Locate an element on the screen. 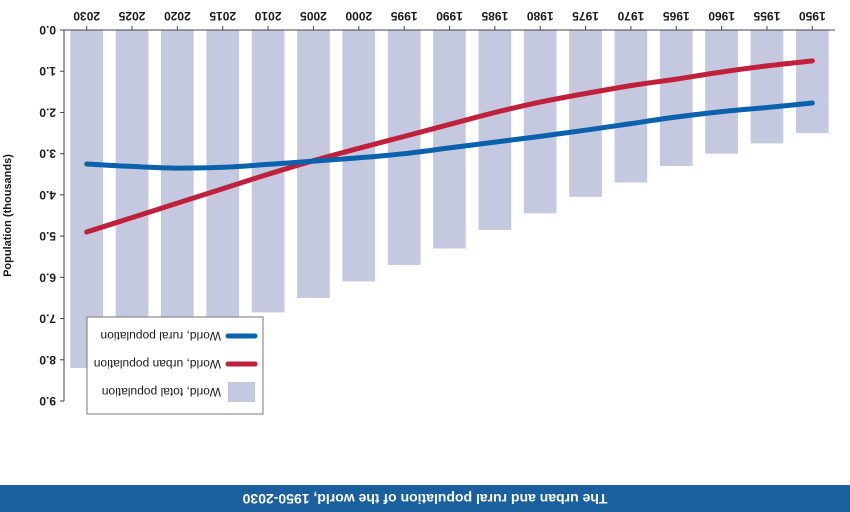  x-tick-label-2025: 2025 is located at coordinates (131, 16).